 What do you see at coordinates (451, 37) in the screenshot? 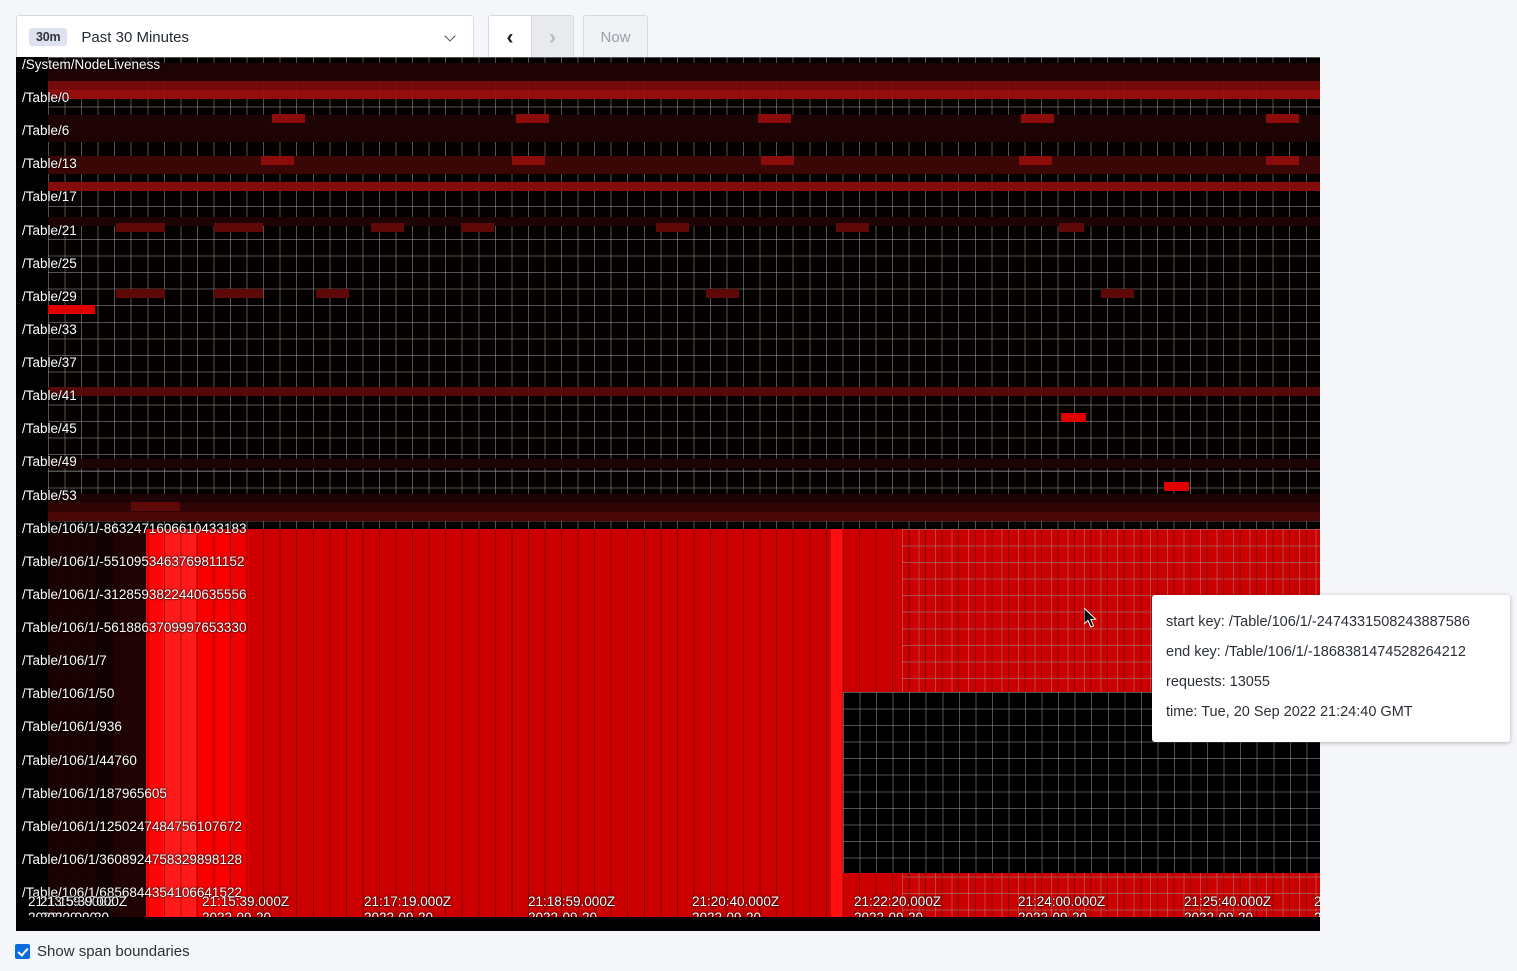
I see `chevron-down-icon` at bounding box center [451, 37].